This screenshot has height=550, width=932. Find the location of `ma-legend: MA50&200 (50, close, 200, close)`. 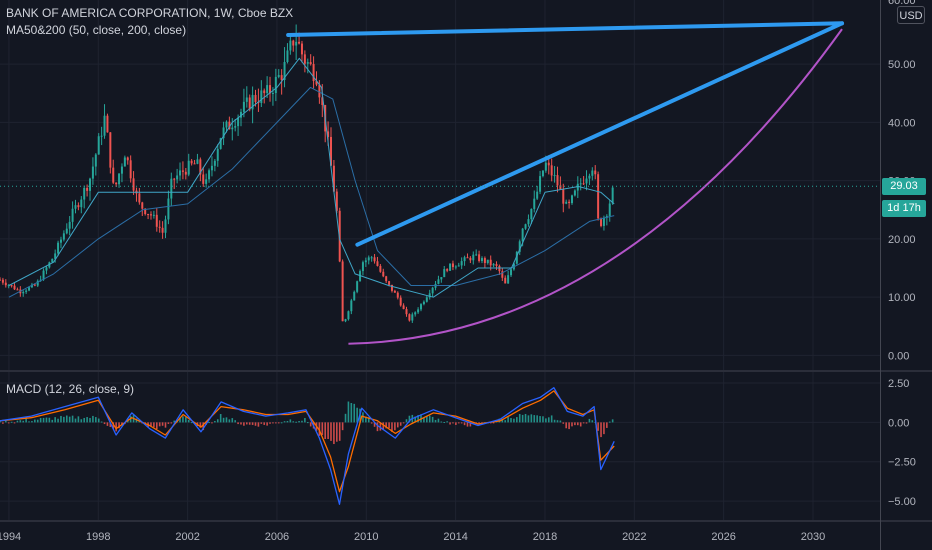

ma-legend: MA50&200 (50, close, 200, close) is located at coordinates (96, 30).